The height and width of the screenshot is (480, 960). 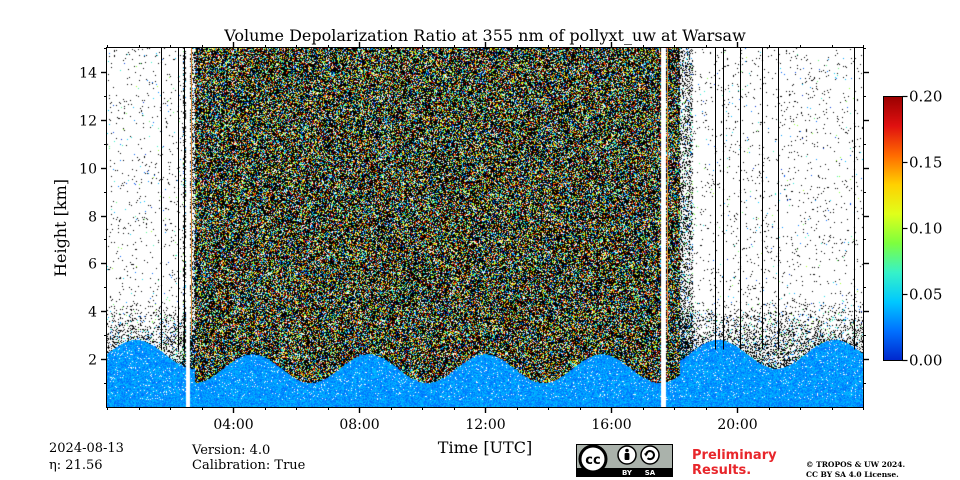 What do you see at coordinates (485, 447) in the screenshot?
I see `x-axis-label: Time [UTC]` at bounding box center [485, 447].